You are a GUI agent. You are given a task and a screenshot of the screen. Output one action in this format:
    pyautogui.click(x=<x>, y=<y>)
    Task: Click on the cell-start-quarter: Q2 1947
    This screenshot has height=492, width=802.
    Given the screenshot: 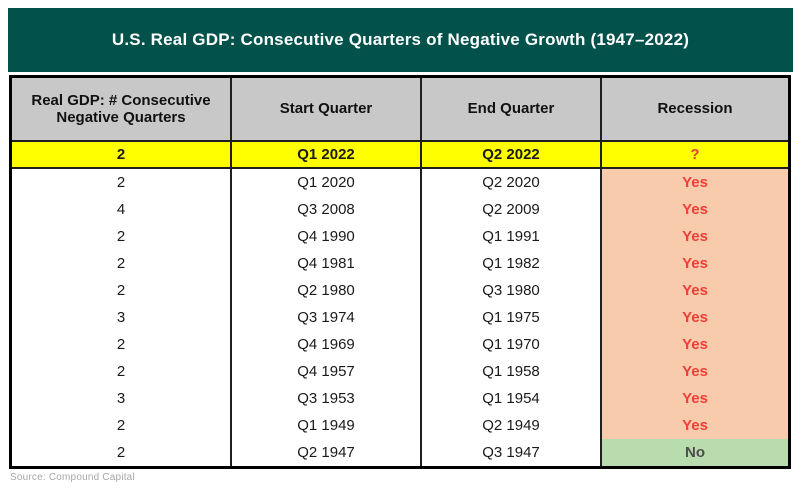 What is the action you would take?
    pyautogui.click(x=327, y=452)
    